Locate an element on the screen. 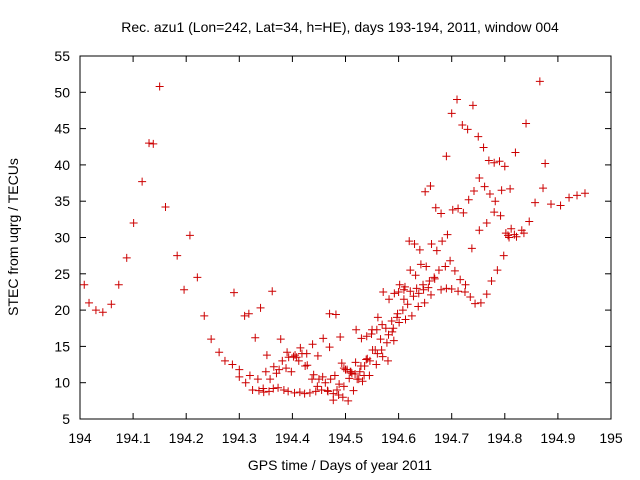 This screenshot has width=640, height=480. x-tick-label-7: 194.7 is located at coordinates (451, 438).